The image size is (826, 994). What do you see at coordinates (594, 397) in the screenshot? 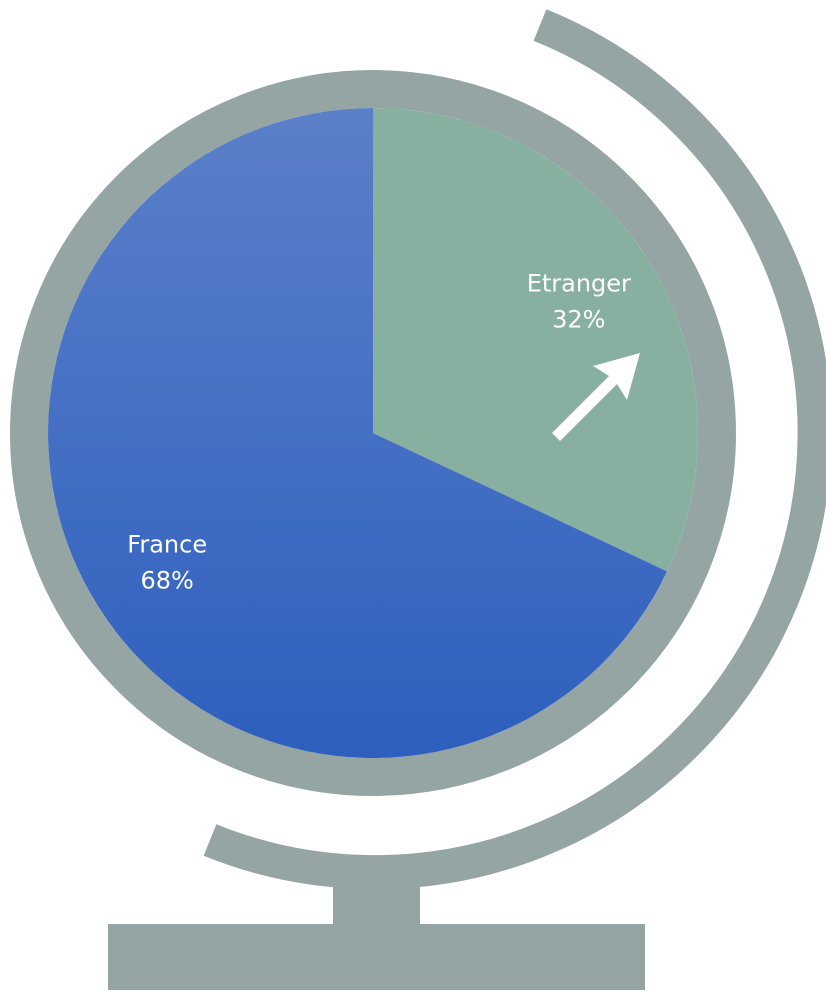
I see `arrow-icon` at bounding box center [594, 397].